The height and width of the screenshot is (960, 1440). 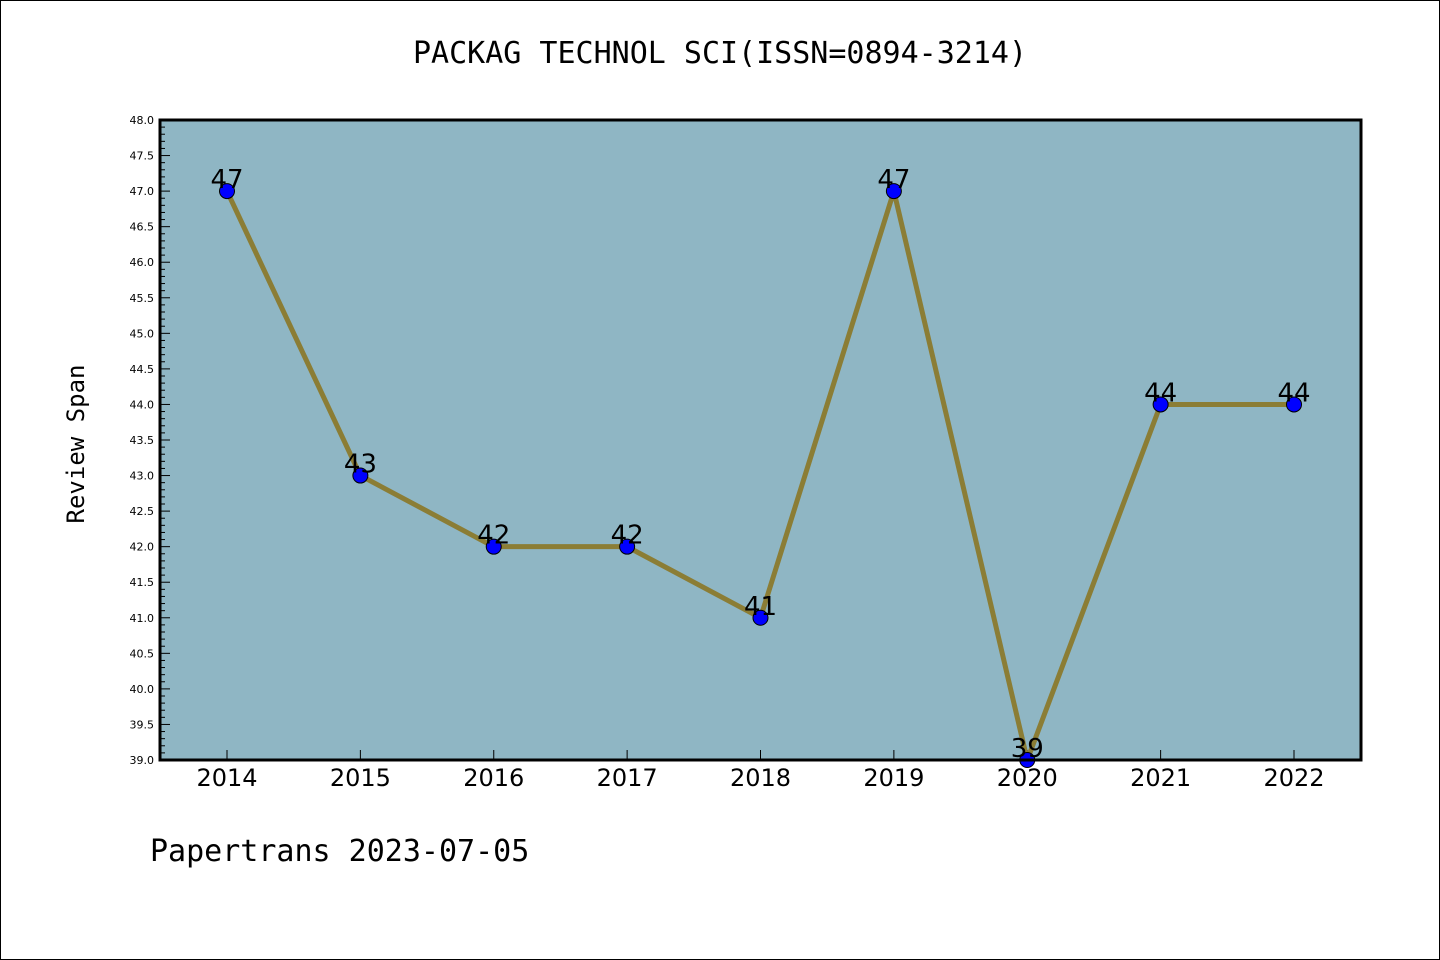 I want to click on data-label: 41, so click(x=760, y=607).